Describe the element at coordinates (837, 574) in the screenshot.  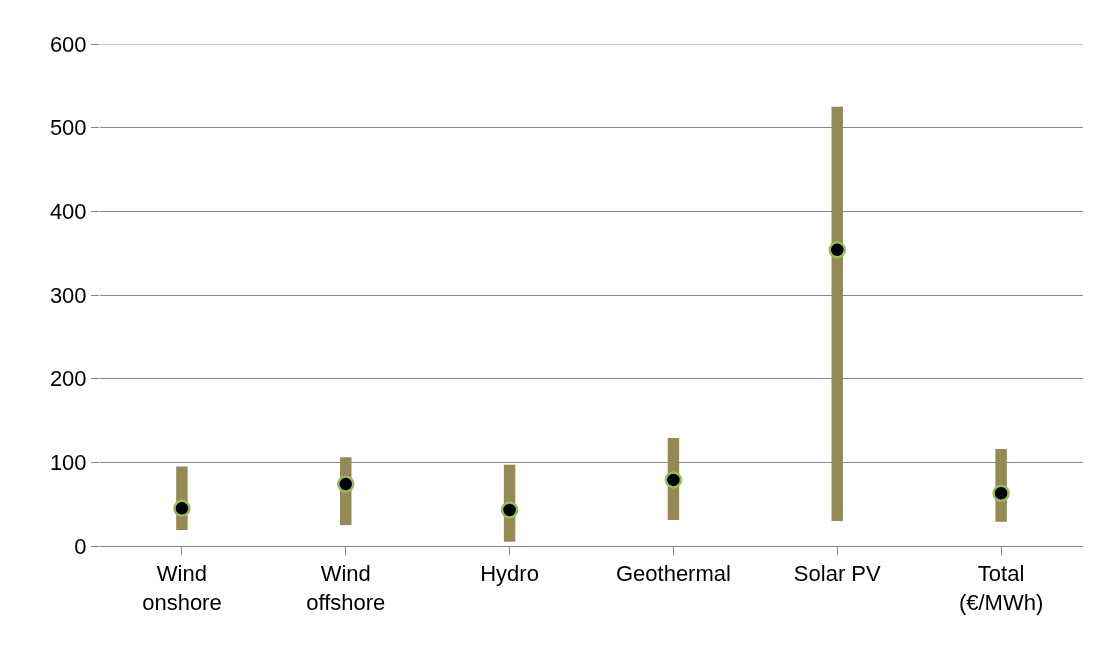
I see `x-tick-label: Solar PV` at that location.